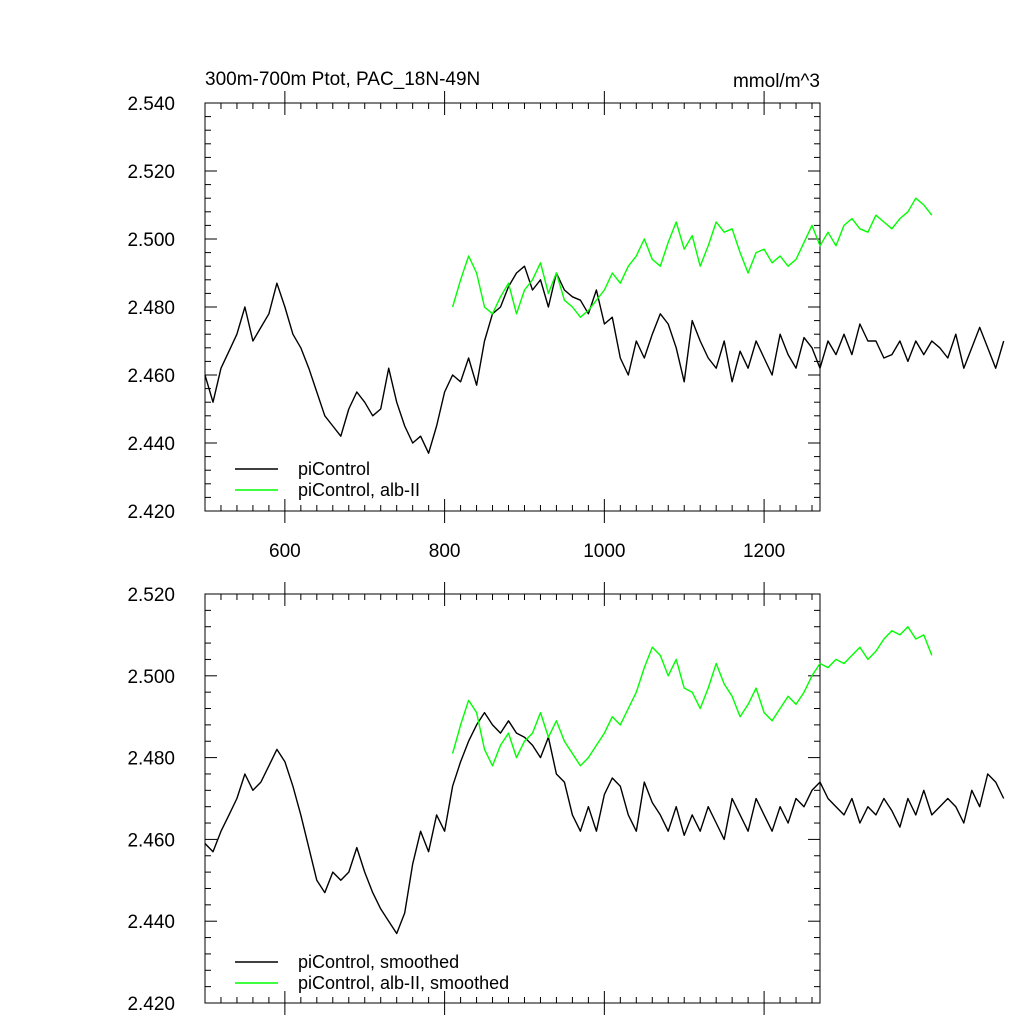 The width and height of the screenshot is (1024, 1024). Describe the element at coordinates (285, 551) in the screenshot. I see `x-tick-label: 600` at that location.